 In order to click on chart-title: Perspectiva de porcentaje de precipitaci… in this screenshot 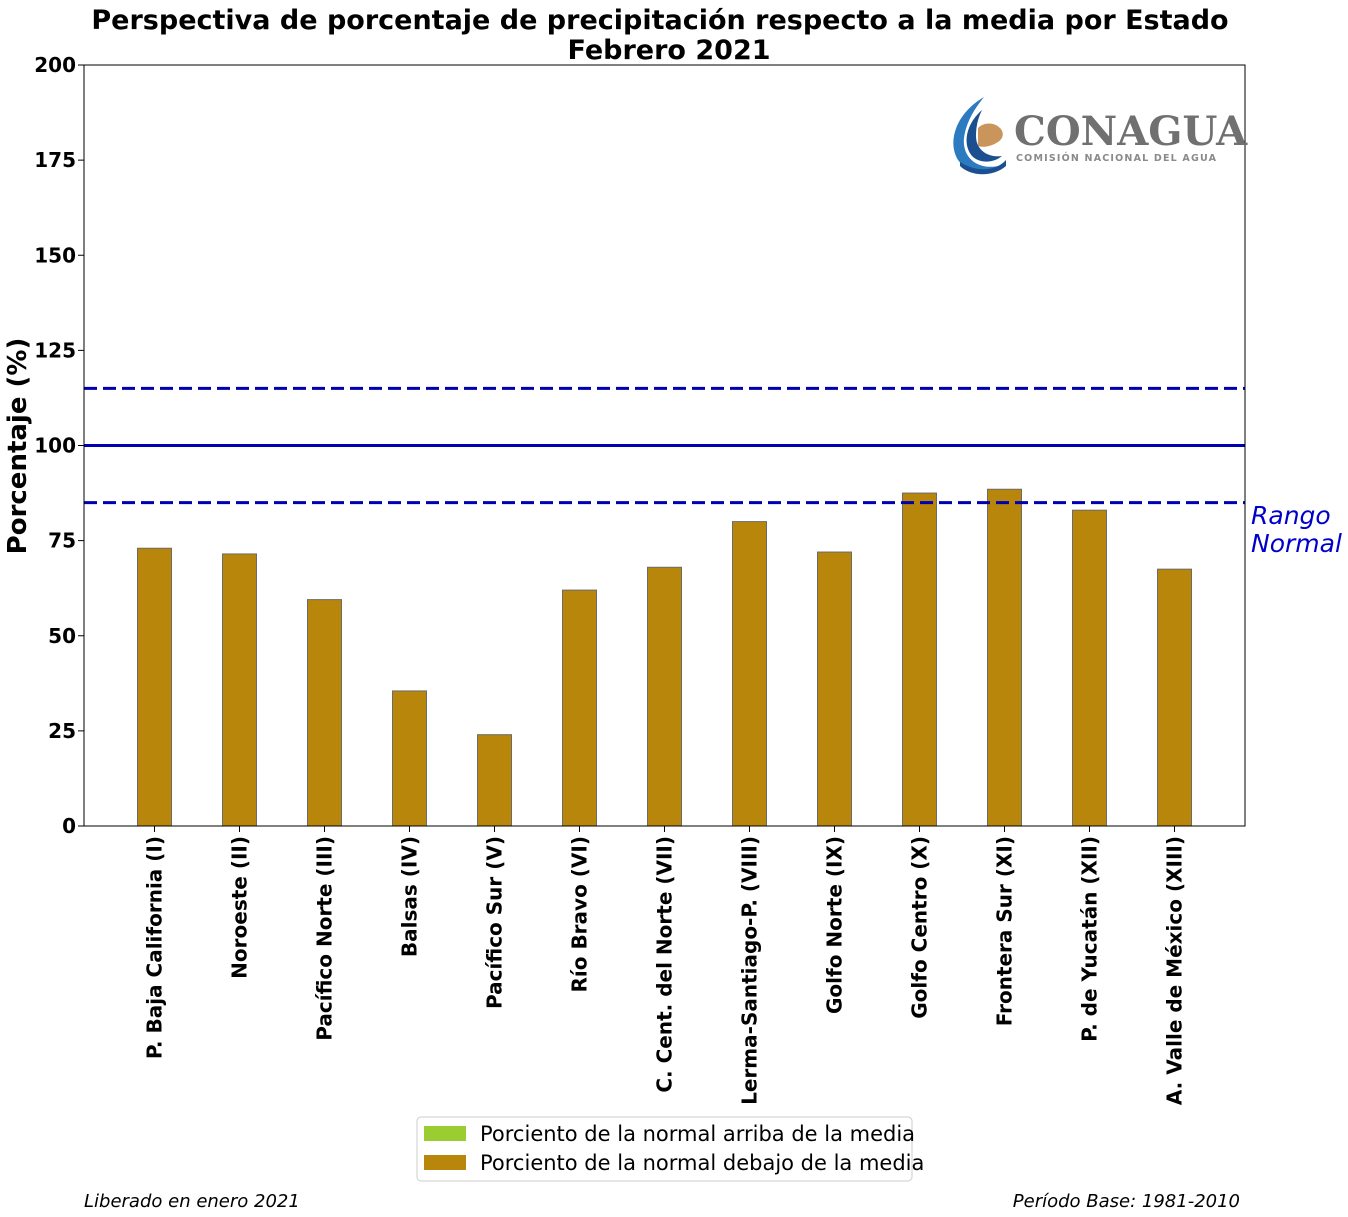, I will do `click(659, 20)`.